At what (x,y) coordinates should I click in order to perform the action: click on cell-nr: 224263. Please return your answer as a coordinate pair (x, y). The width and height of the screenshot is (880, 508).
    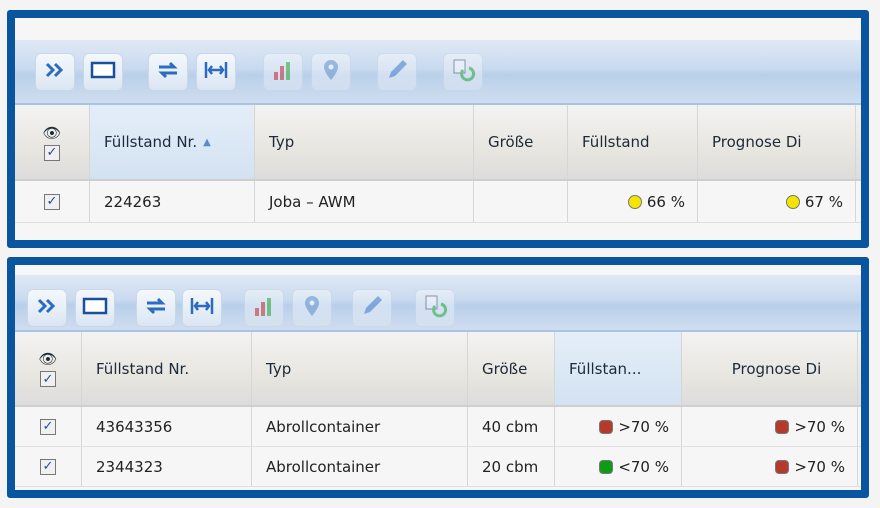
    Looking at the image, I should click on (172, 201).